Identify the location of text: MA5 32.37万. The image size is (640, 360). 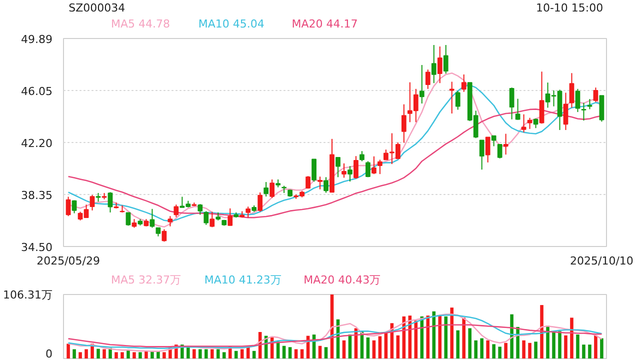
(146, 280).